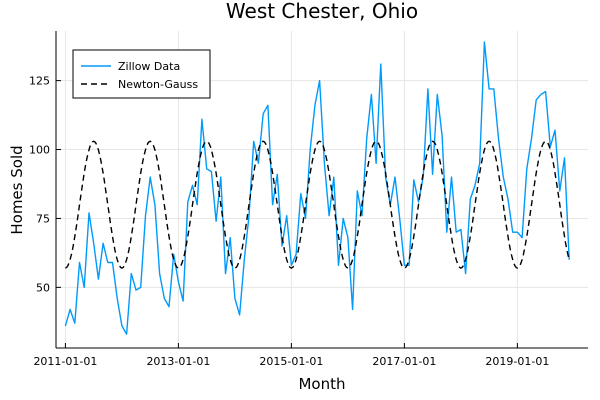 Image resolution: width=600 pixels, height=400 pixels. I want to click on x-axis-label: Month, so click(321, 384).